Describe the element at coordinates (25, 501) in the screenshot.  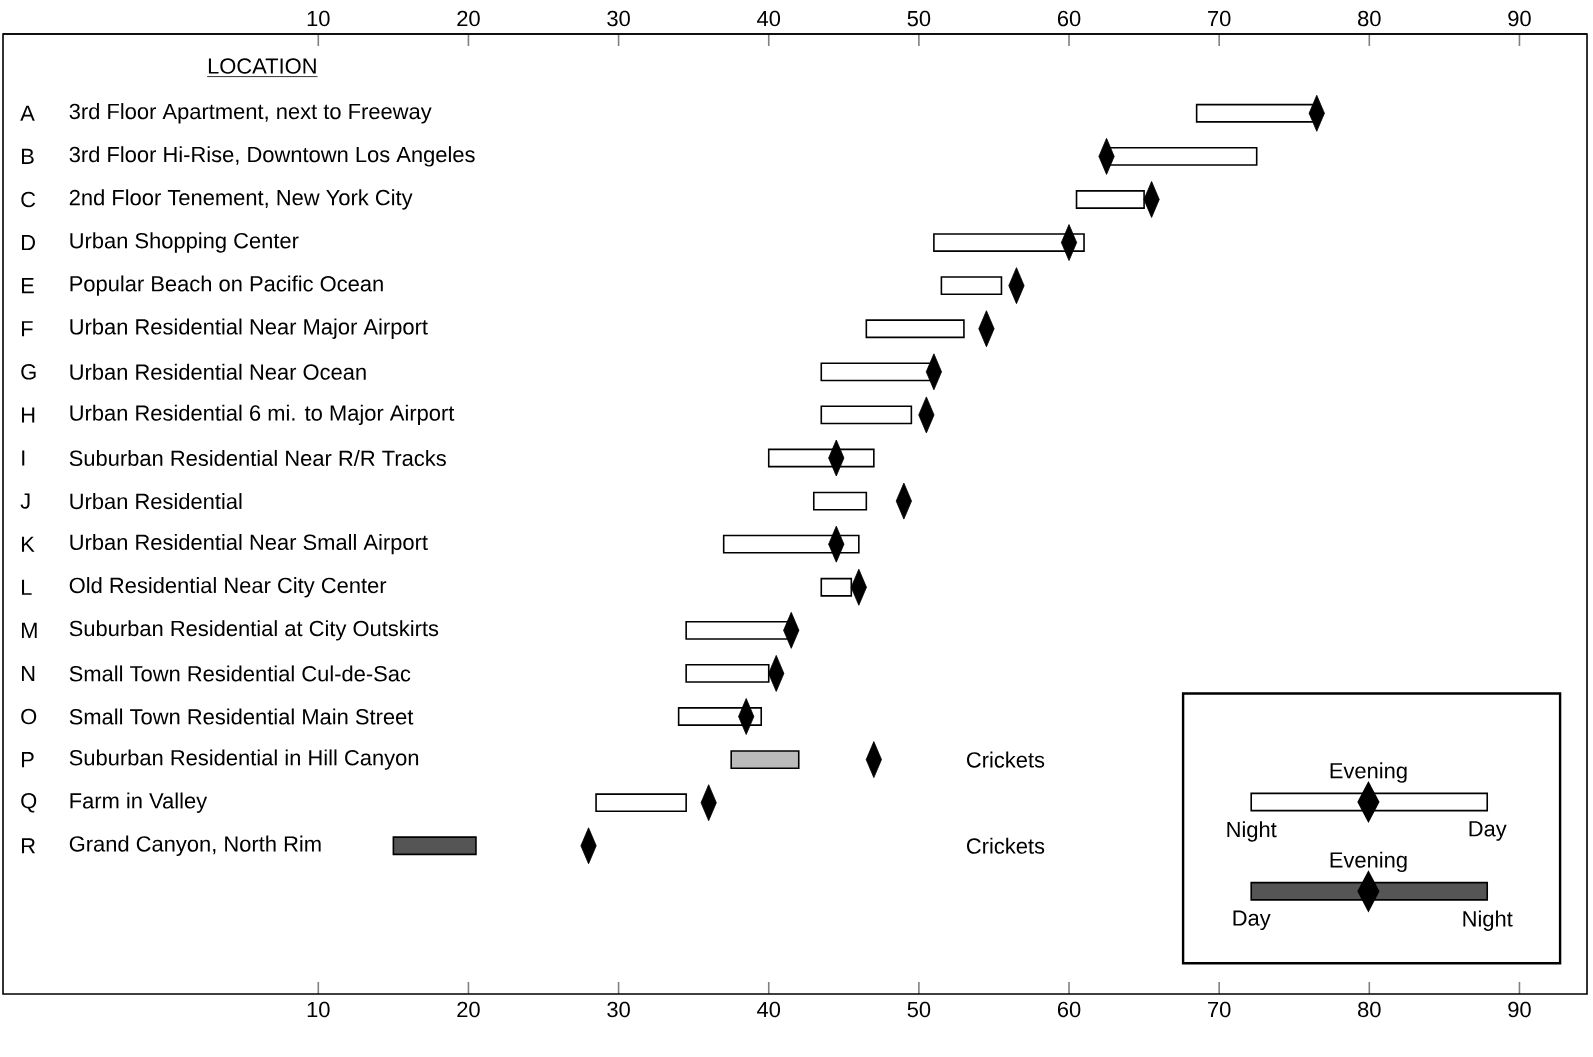
I see `annotation: J` at that location.